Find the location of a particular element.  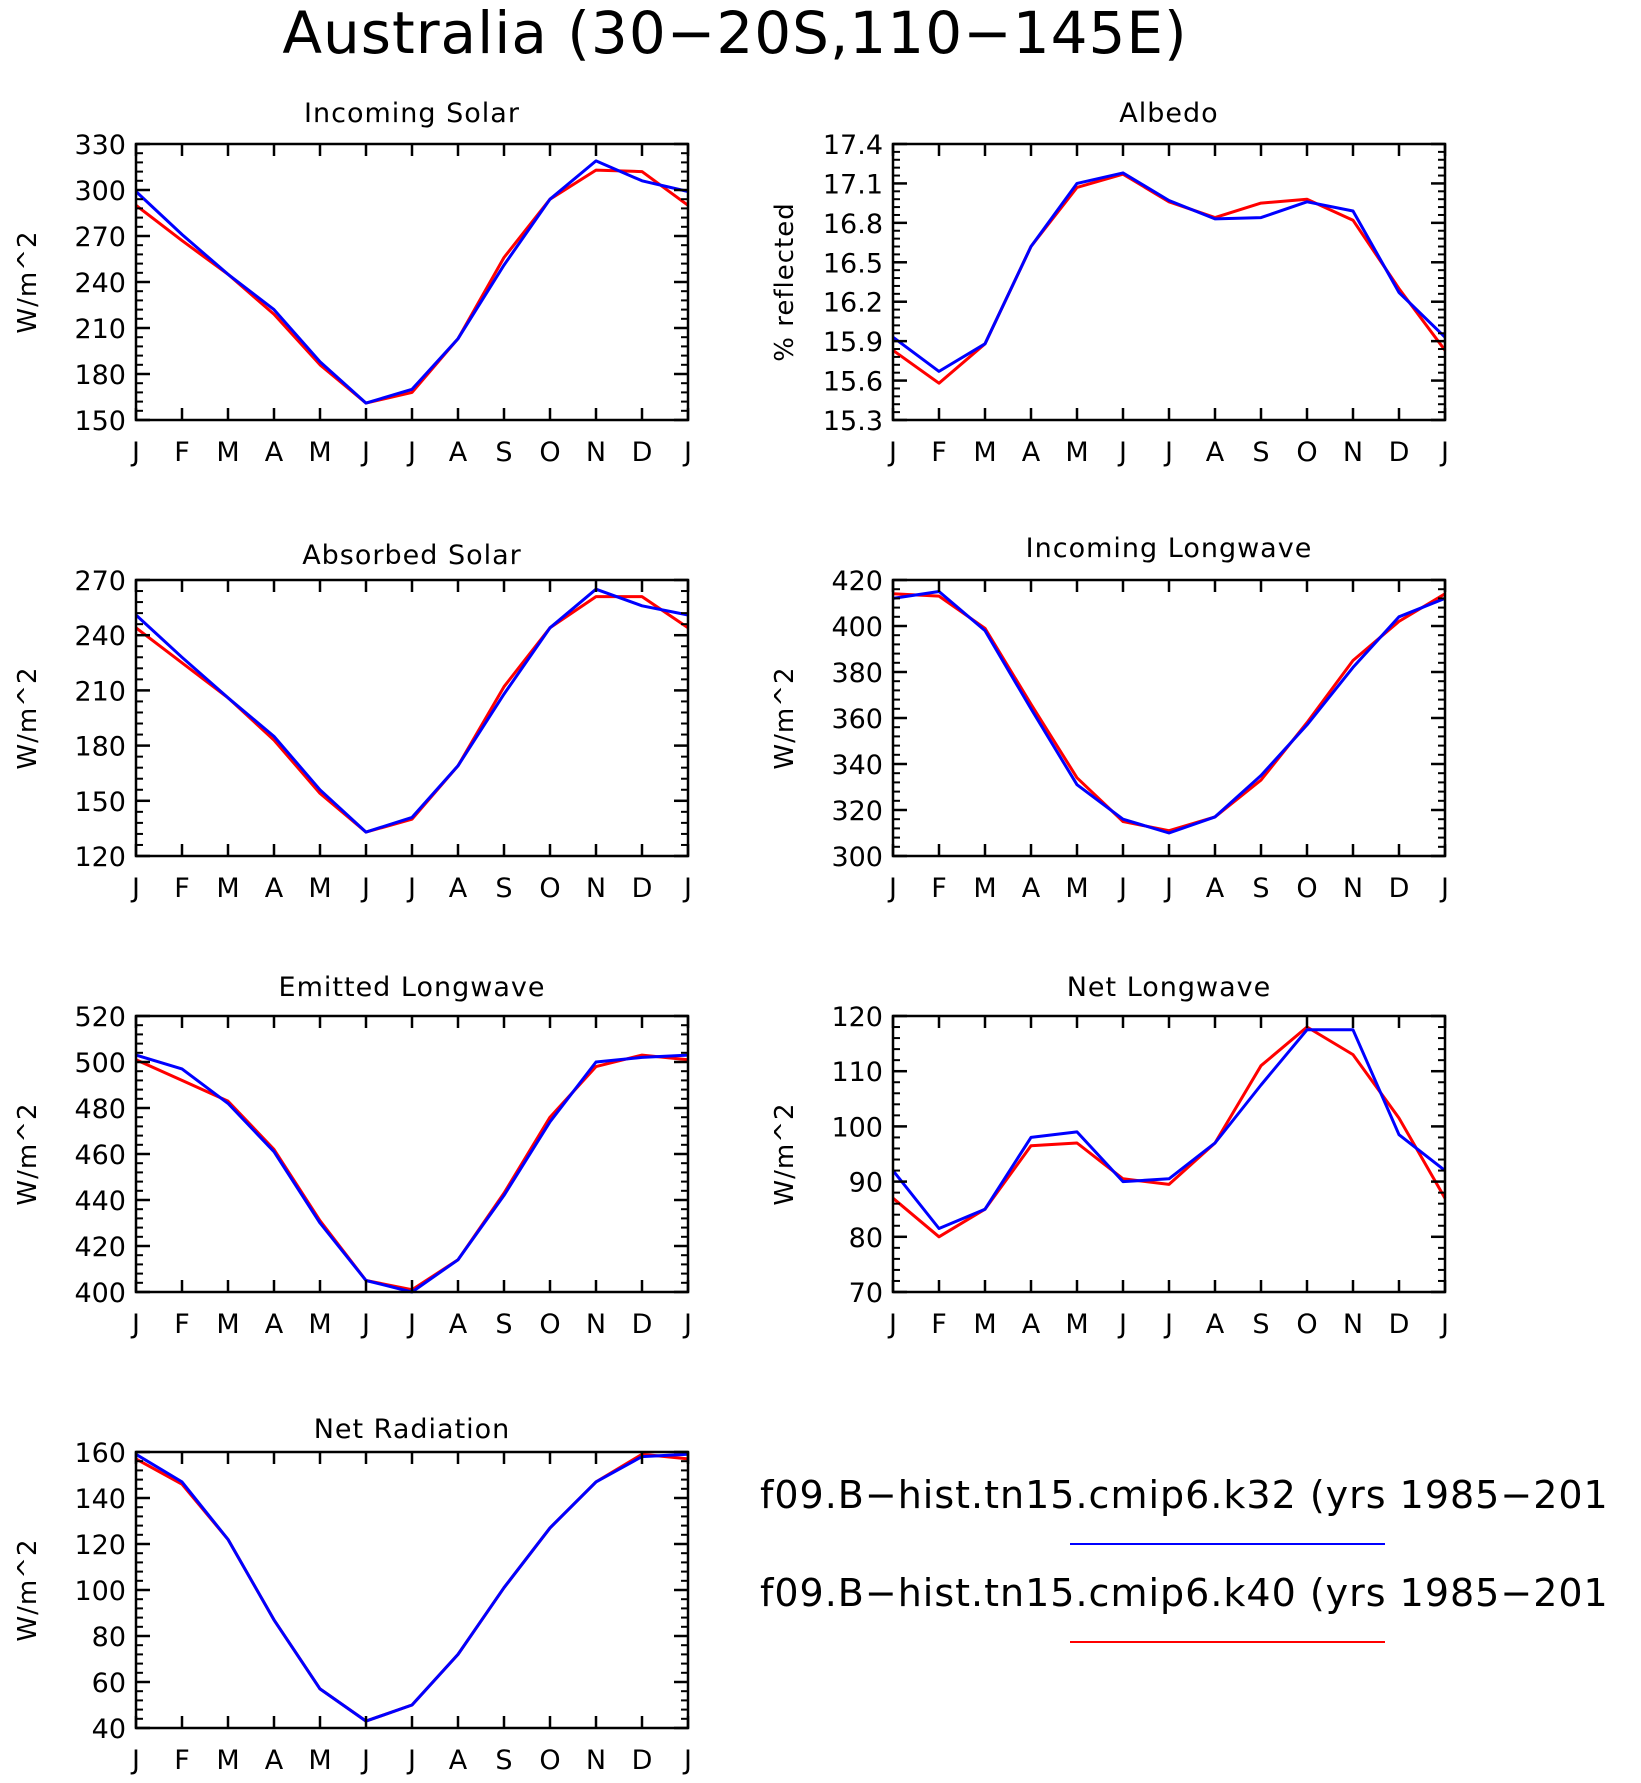

panel-title: Emitted Longwave is located at coordinates (412, 987).